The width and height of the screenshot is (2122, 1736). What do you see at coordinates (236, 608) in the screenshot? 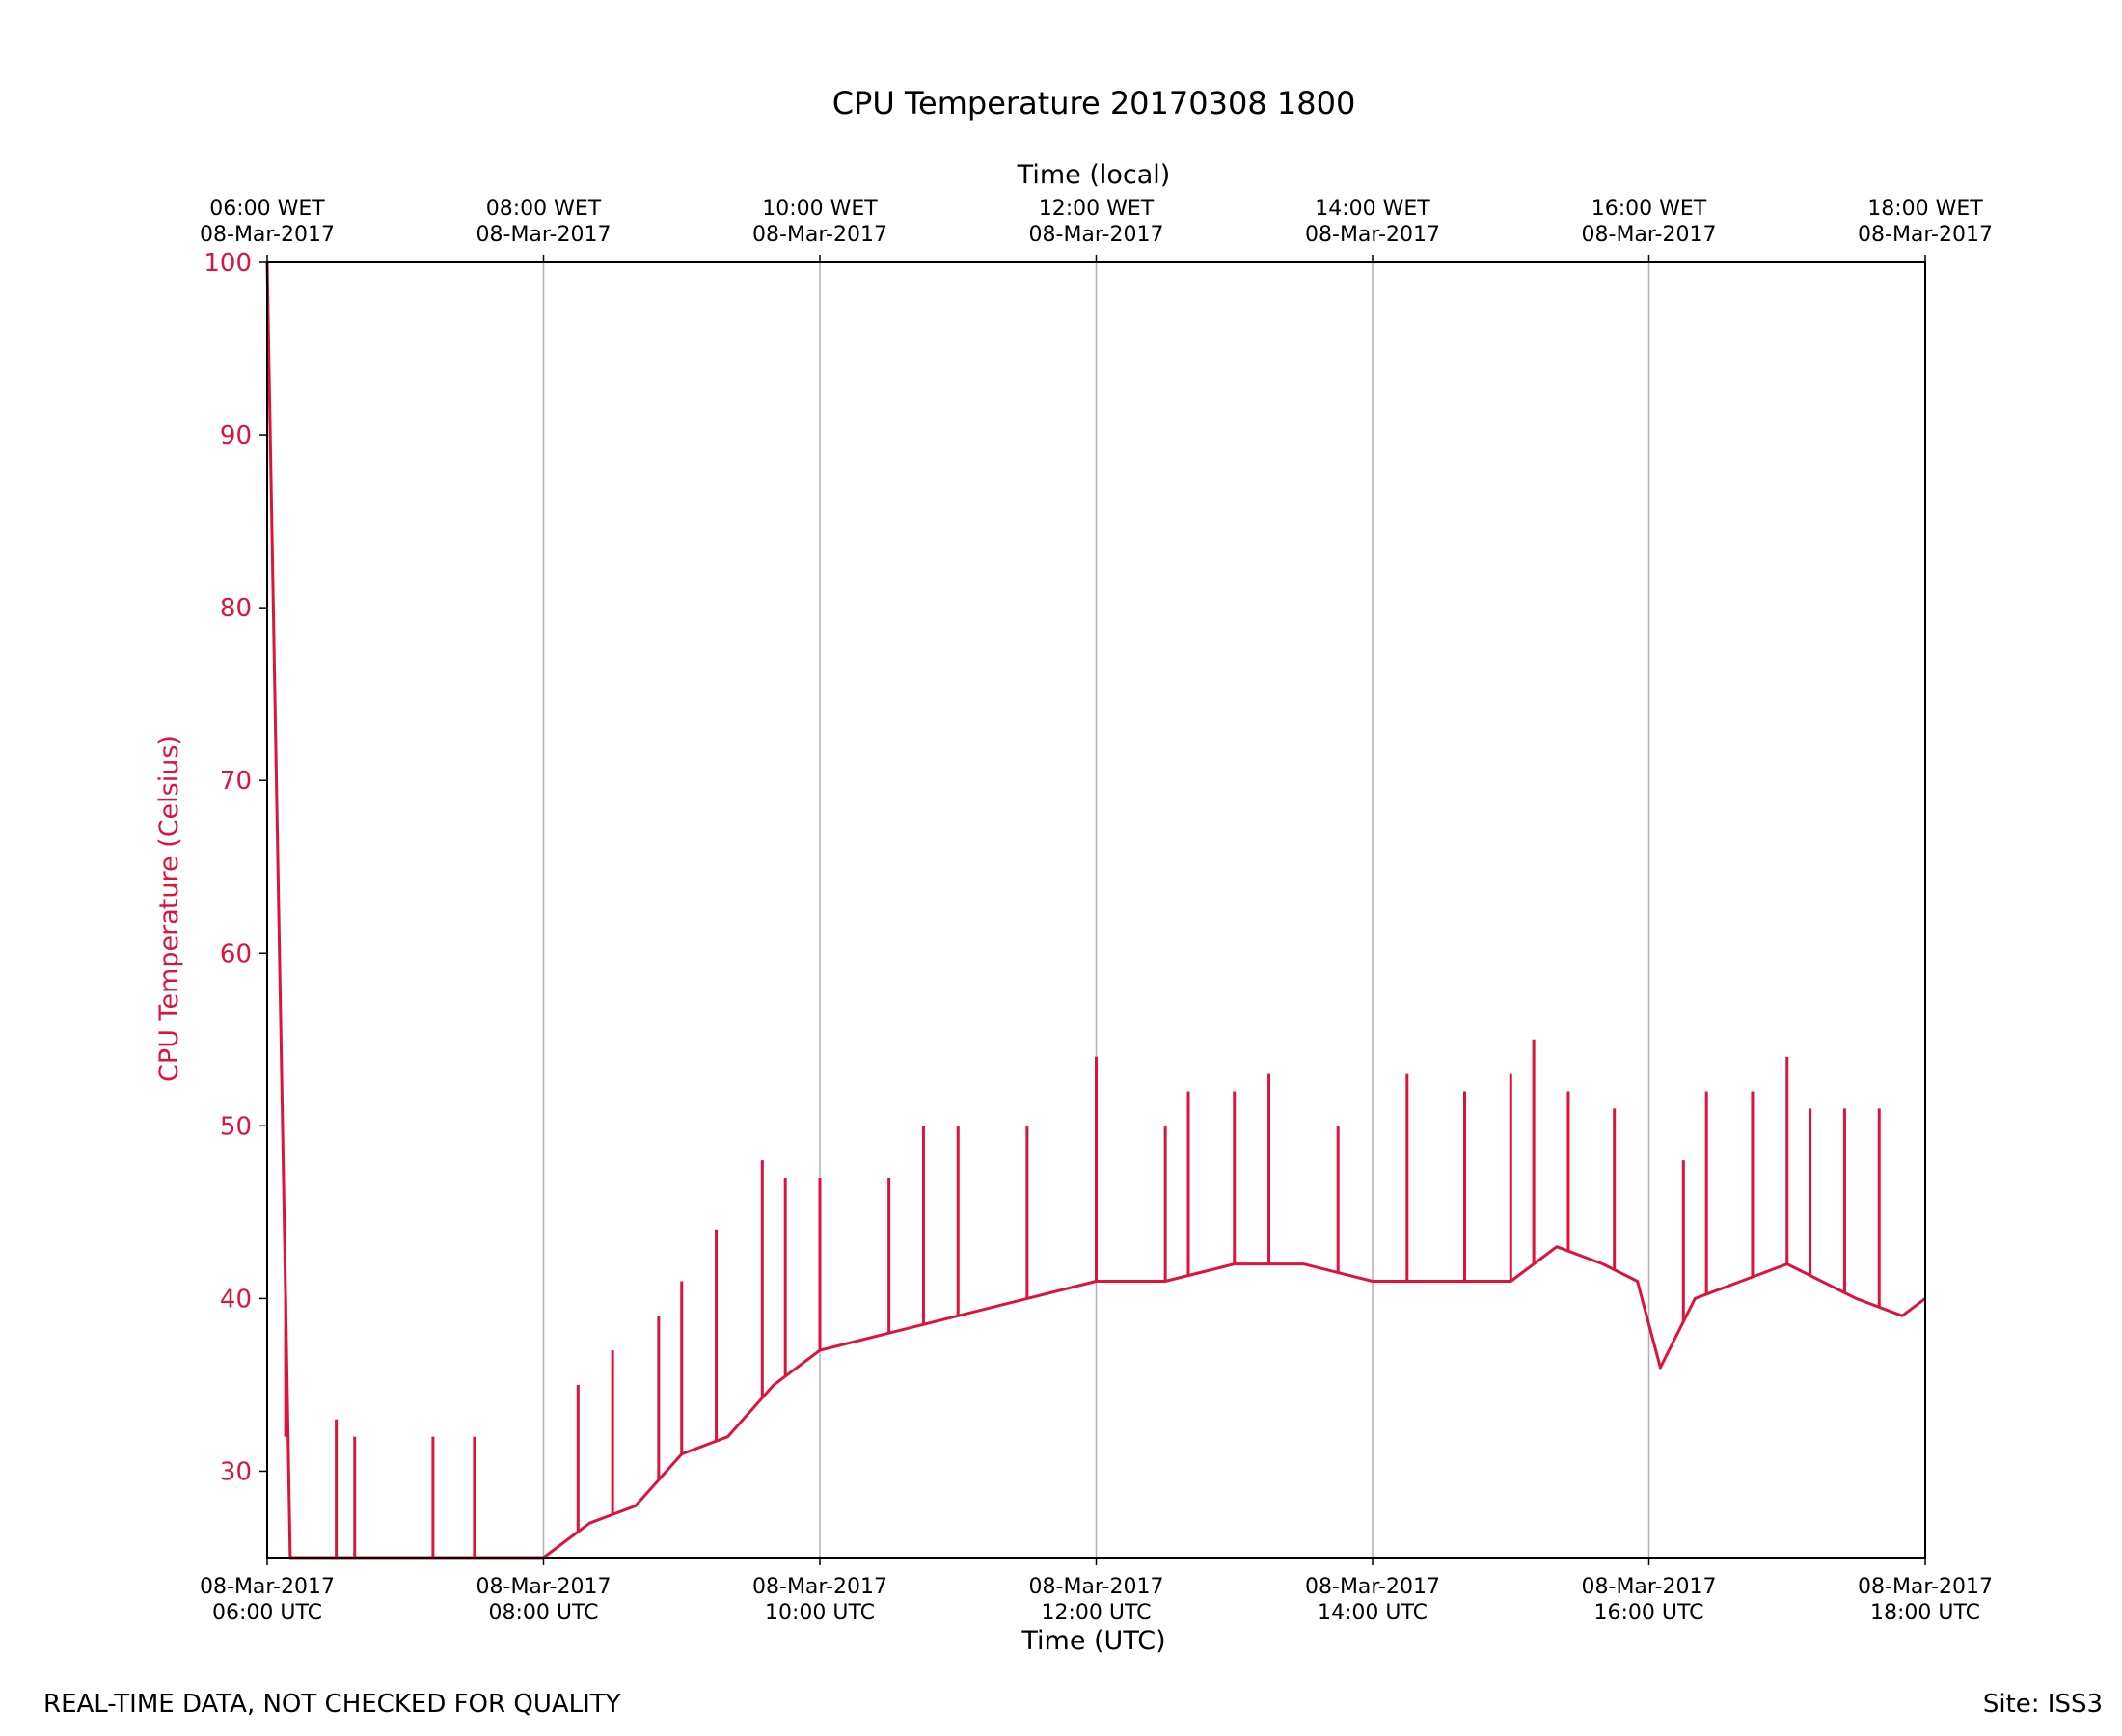
I see `y-tick-label: 80` at bounding box center [236, 608].